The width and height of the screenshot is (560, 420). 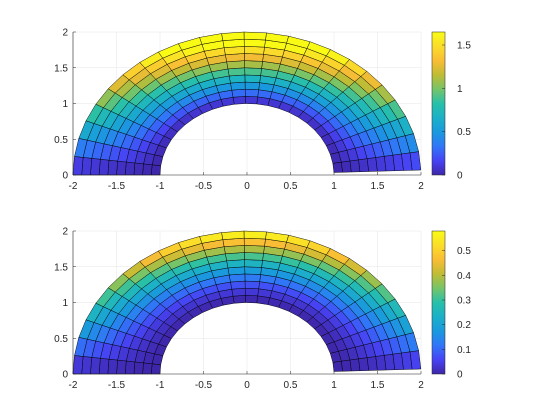 What do you see at coordinates (451, 305) in the screenshot?
I see `colorbar: 0 0.1 0.2 0.3 0.4 0.5` at bounding box center [451, 305].